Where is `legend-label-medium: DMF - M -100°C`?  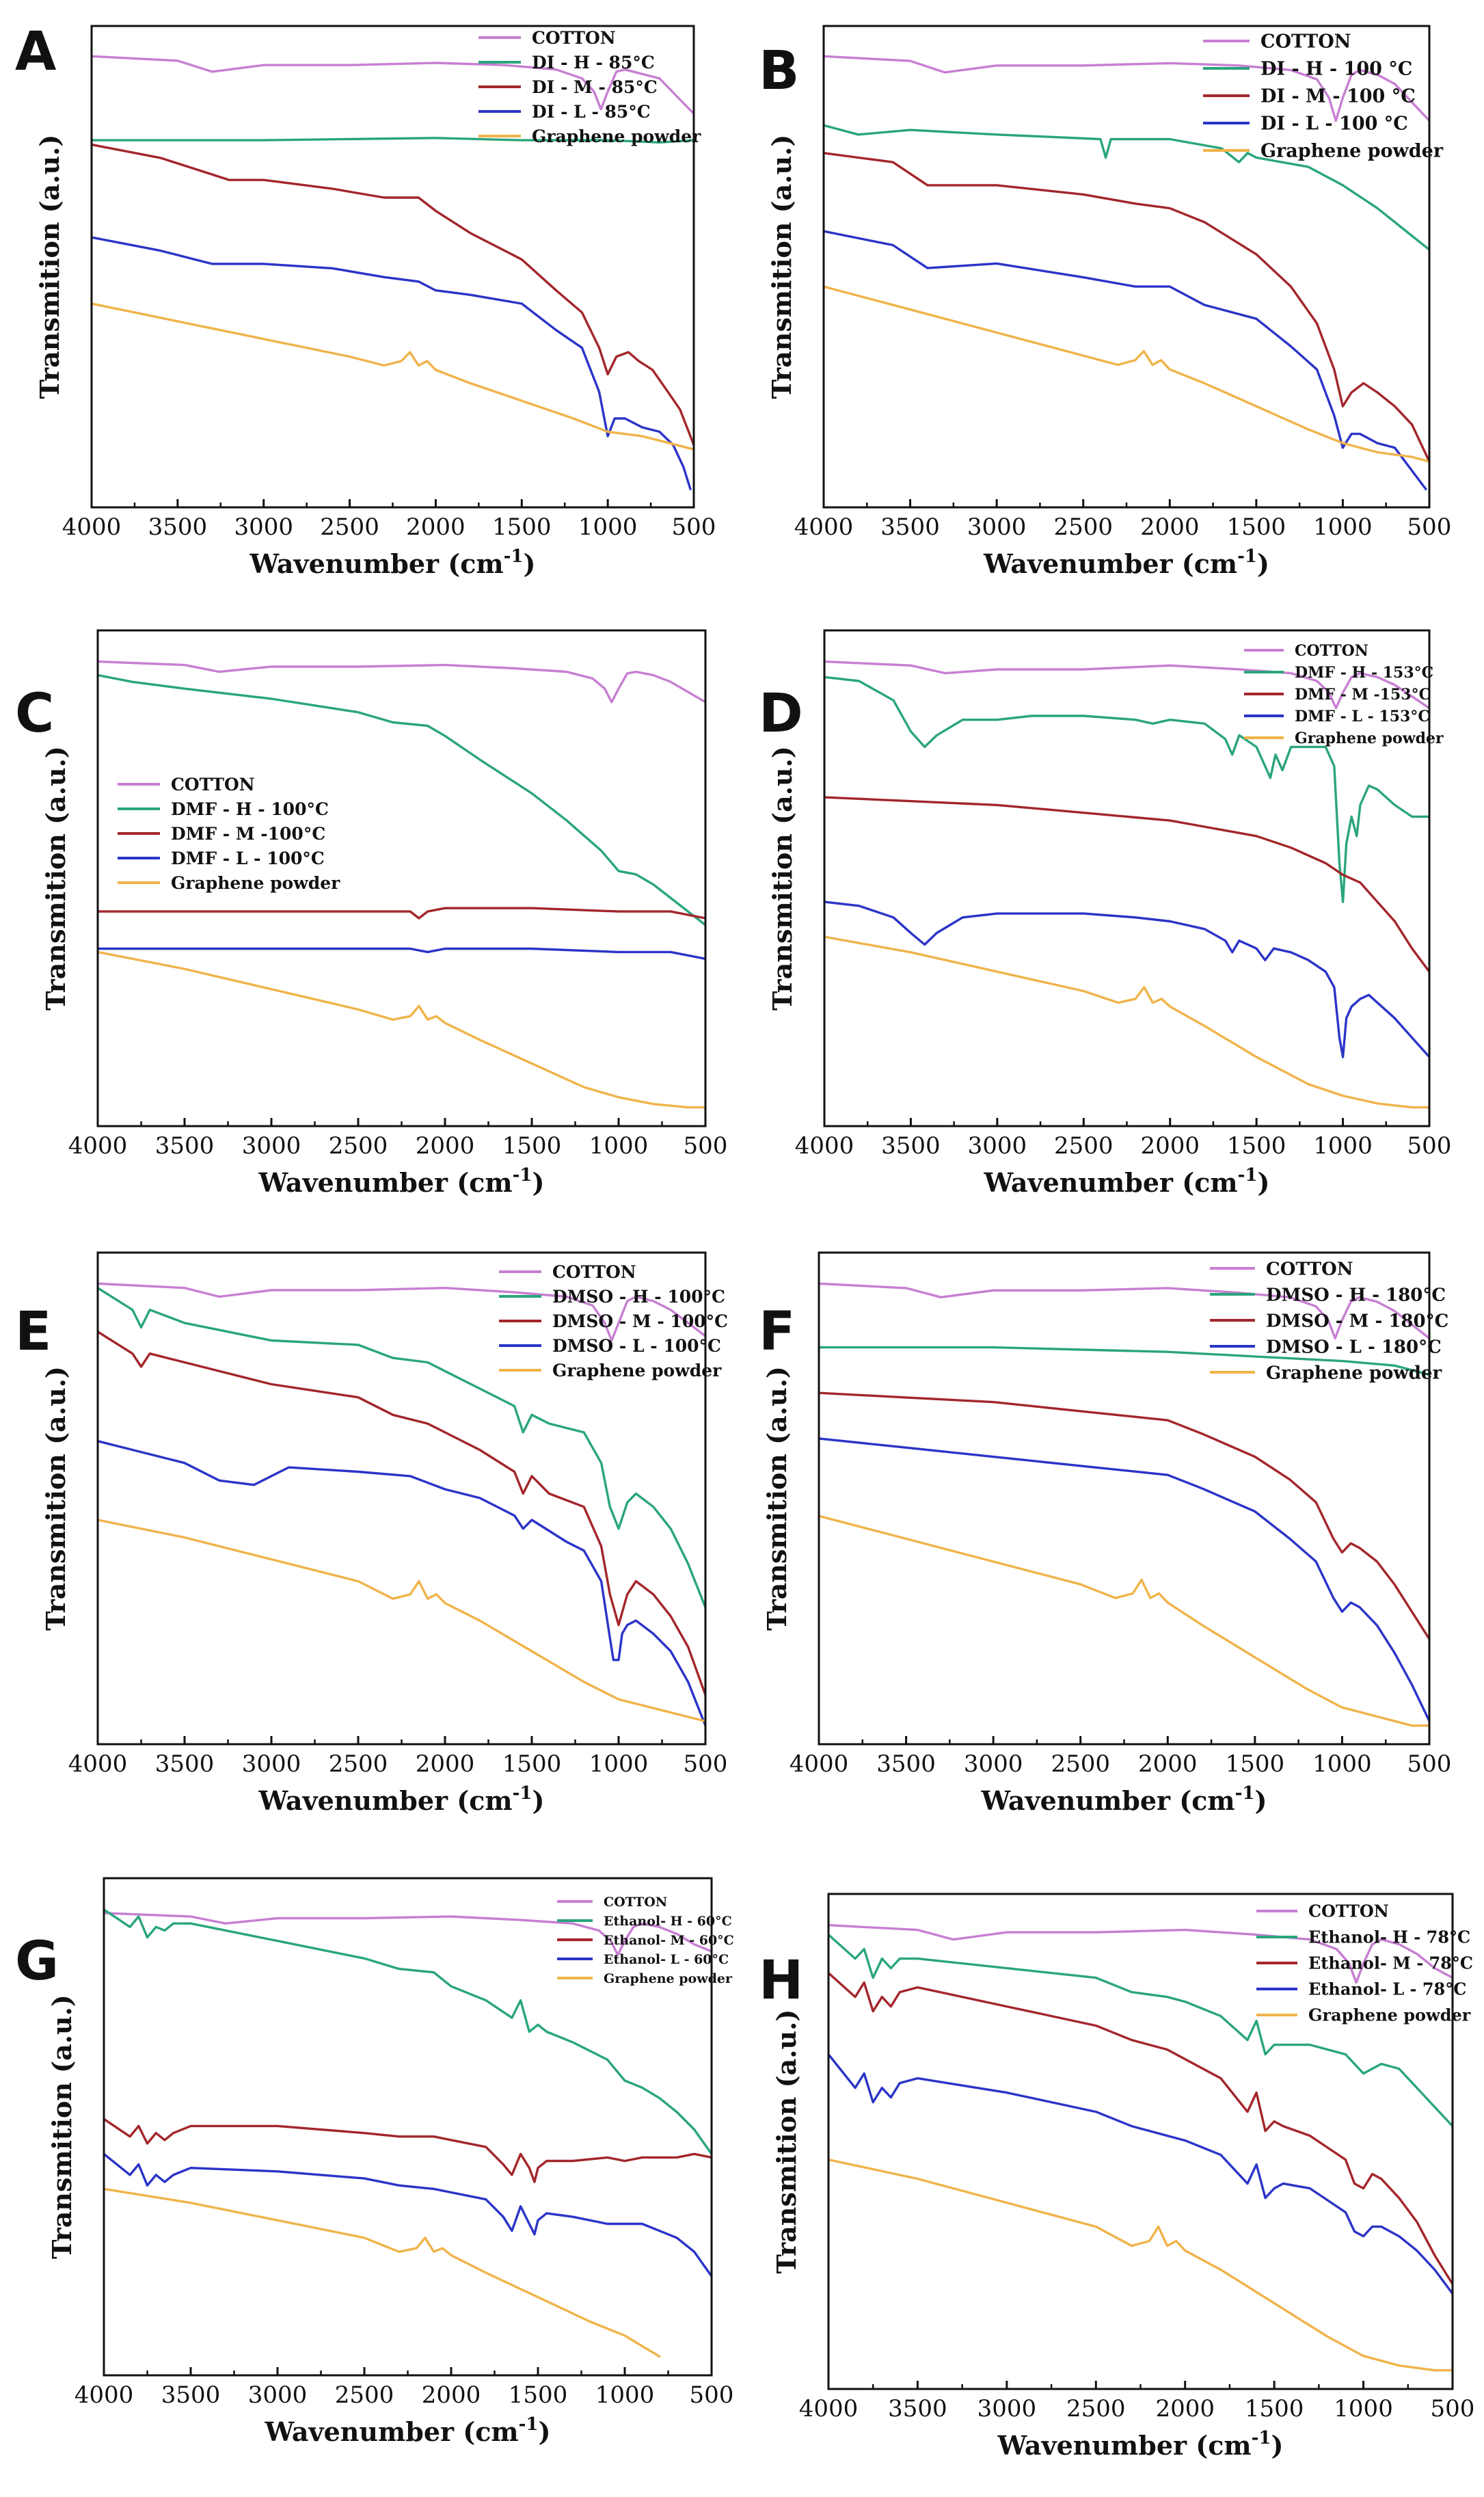 legend-label-medium: DMF - M -100°C is located at coordinates (248, 834).